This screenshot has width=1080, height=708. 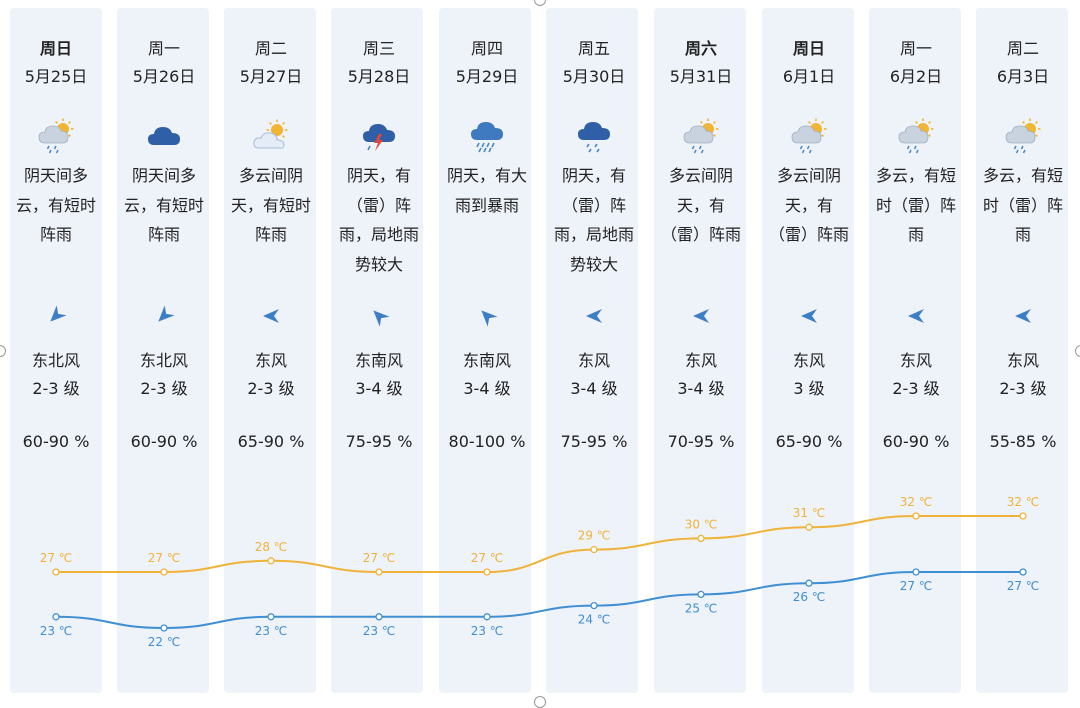 What do you see at coordinates (539, 543) in the screenshot?
I see `high-temperature-line` at bounding box center [539, 543].